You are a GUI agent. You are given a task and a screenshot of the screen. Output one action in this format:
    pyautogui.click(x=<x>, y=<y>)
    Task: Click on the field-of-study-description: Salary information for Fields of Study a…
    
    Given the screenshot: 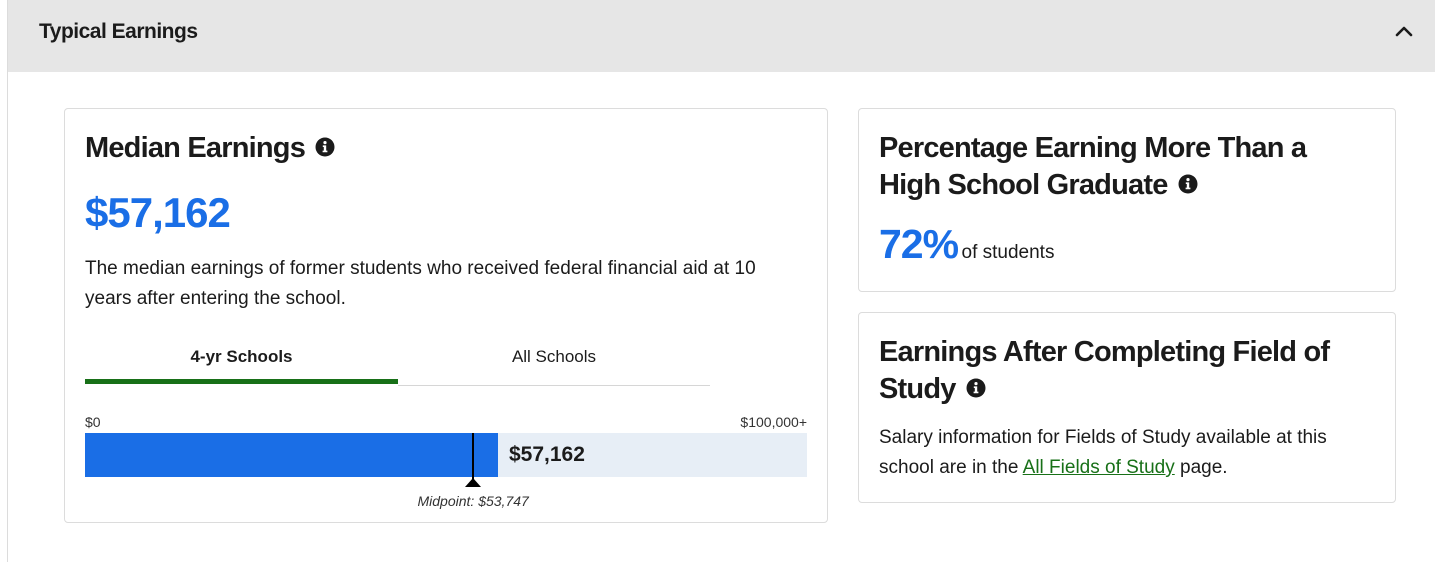 What is the action you would take?
    pyautogui.click(x=1129, y=453)
    